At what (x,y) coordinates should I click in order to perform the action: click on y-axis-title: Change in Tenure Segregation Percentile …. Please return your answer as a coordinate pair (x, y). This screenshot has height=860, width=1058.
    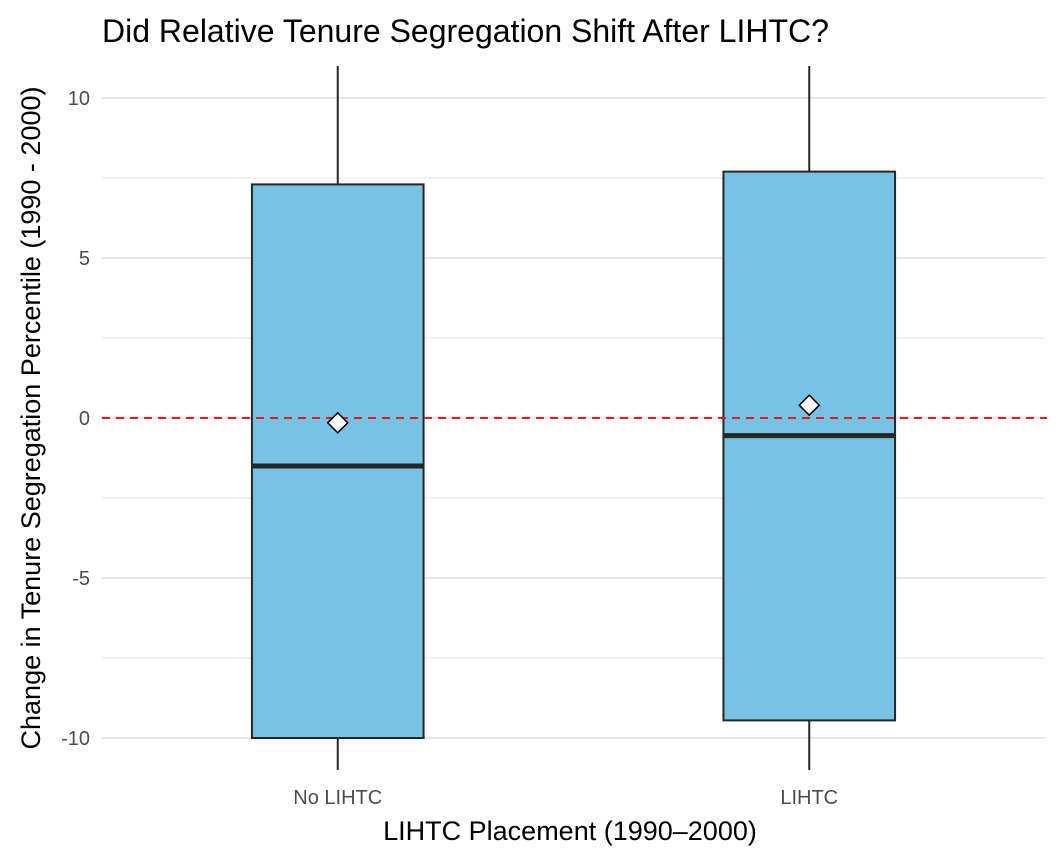
    Looking at the image, I should click on (31, 418).